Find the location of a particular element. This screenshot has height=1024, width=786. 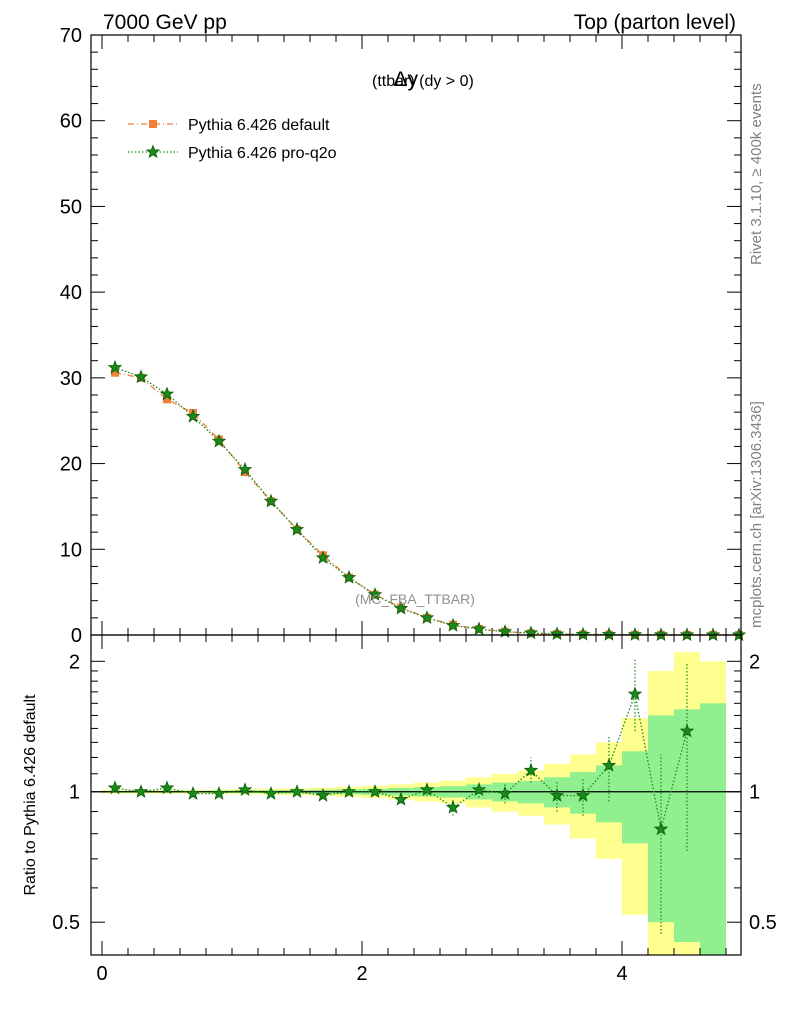

legend: Pythia 6.426 default Pythia 6.426 pro-q2o is located at coordinates (232, 139).